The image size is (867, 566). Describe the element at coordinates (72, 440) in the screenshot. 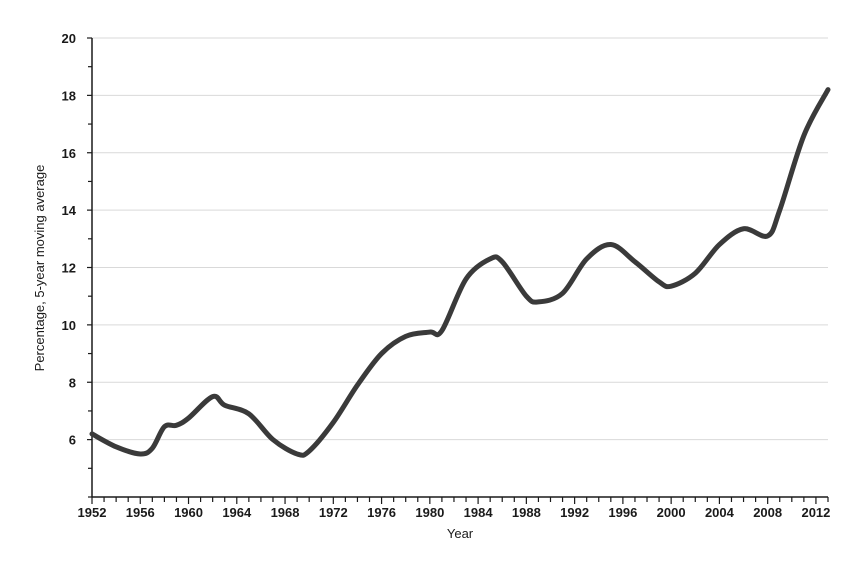

I see `y-tick-label-6: 6` at that location.